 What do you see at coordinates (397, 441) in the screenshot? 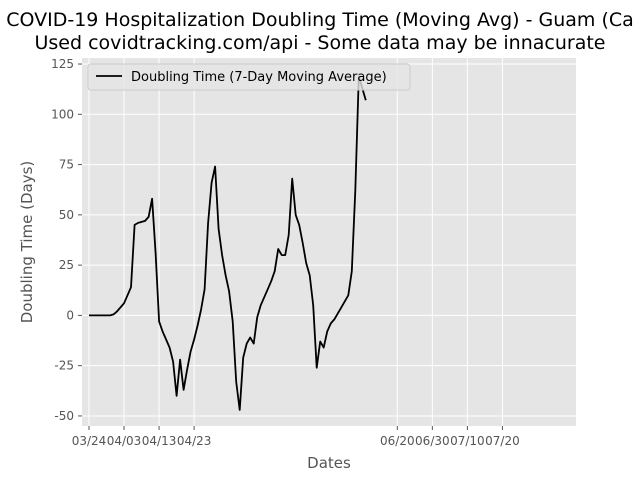
I see `x-tick-label: 06/20` at bounding box center [397, 441].